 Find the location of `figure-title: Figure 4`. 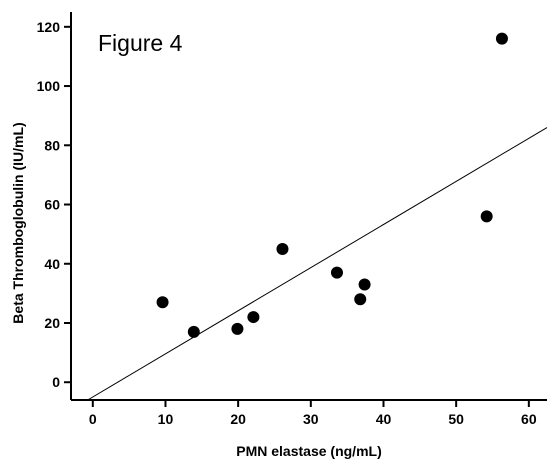

figure-title: Figure 4 is located at coordinates (140, 43).